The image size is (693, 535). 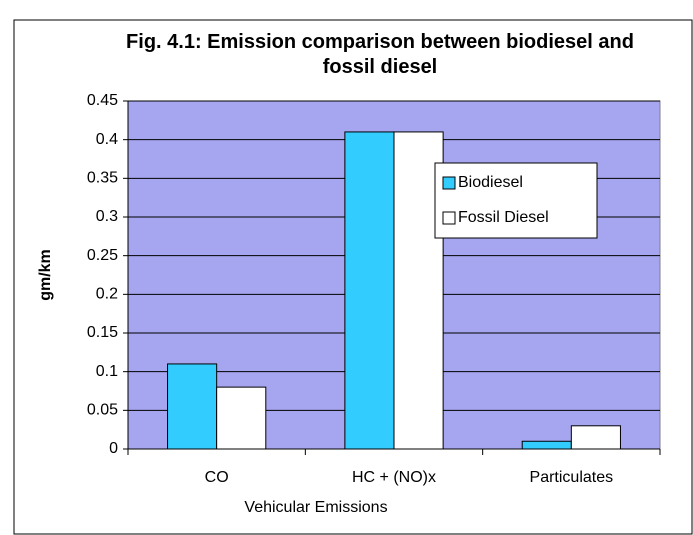 What do you see at coordinates (107, 294) in the screenshot?
I see `y-tick-label: 0.2` at bounding box center [107, 294].